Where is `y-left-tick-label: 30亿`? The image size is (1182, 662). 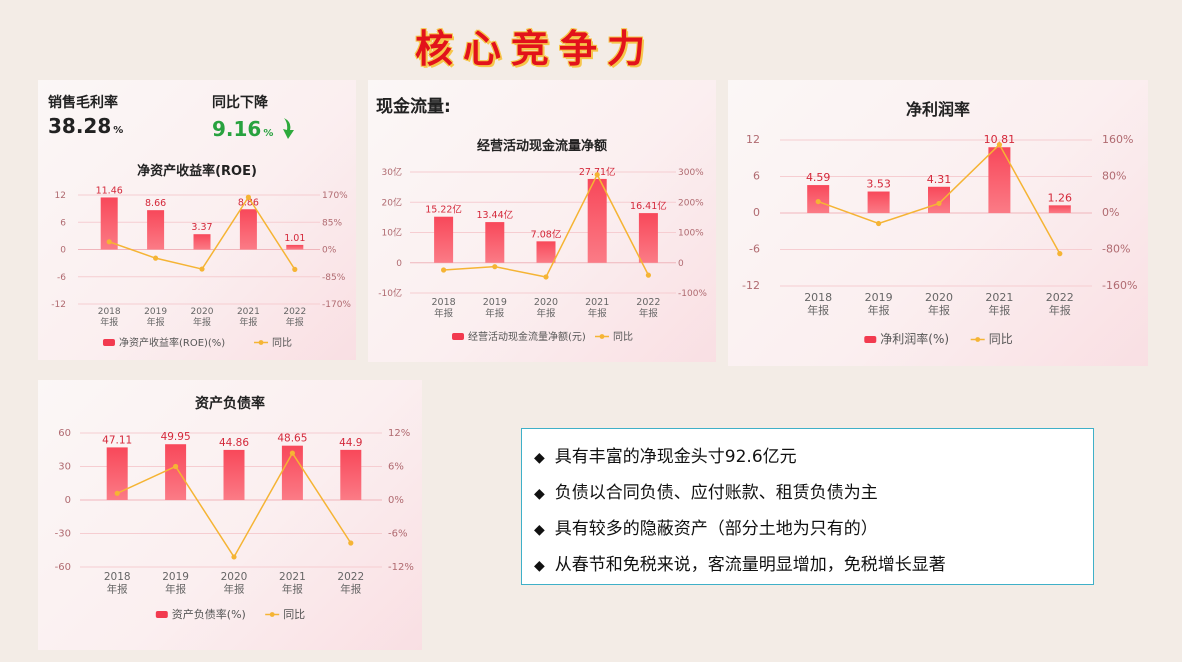 y-left-tick-label: 30亿 is located at coordinates (392, 172).